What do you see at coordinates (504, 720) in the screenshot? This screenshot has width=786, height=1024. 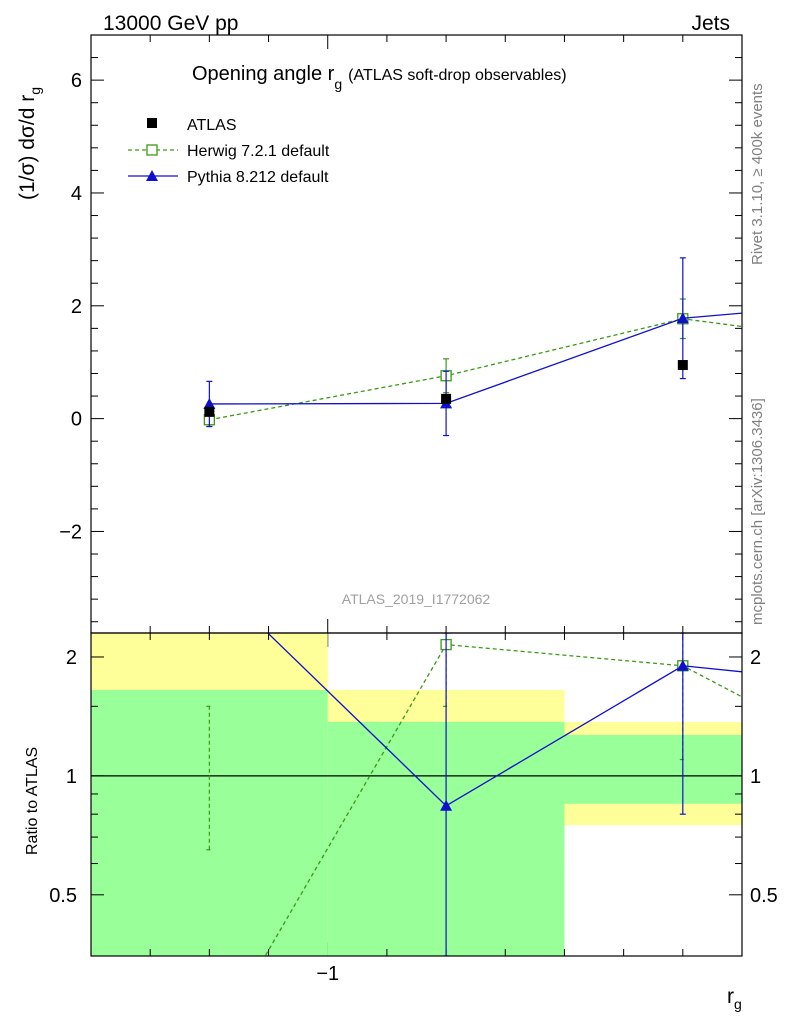 I see `pythia-ratio-line` at bounding box center [504, 720].